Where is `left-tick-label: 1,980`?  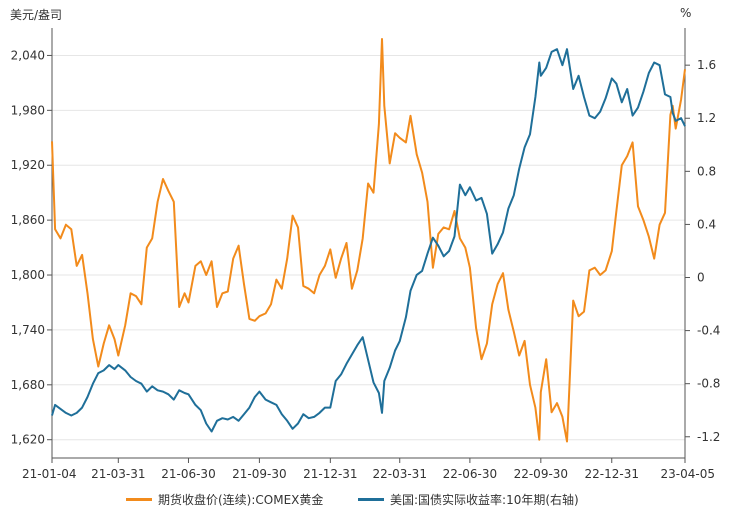 left-tick-label: 1,980 is located at coordinates (28, 110).